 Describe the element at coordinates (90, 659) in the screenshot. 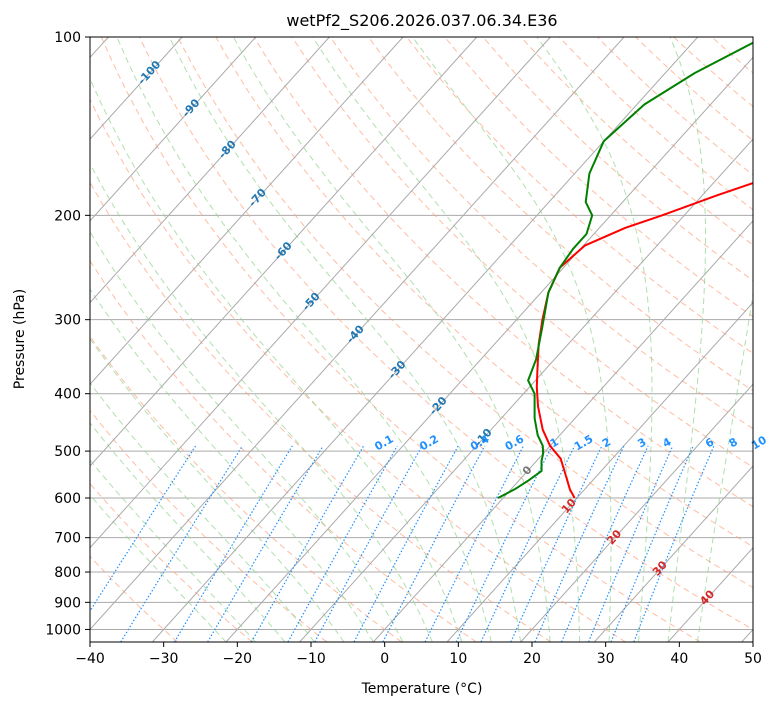

I see `x-tick-label: −40` at that location.